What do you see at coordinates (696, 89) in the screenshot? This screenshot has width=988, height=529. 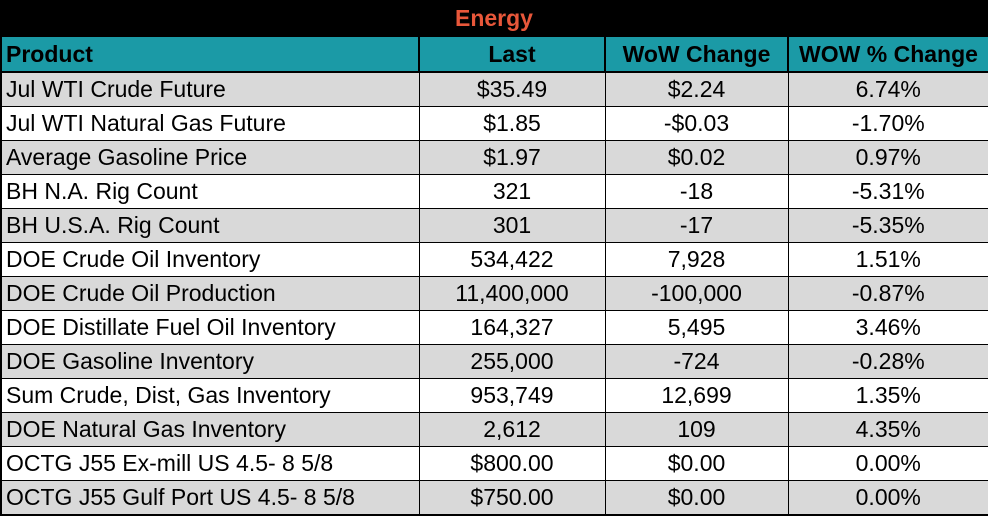 I see `cell-wow-change: $2.24` at bounding box center [696, 89].